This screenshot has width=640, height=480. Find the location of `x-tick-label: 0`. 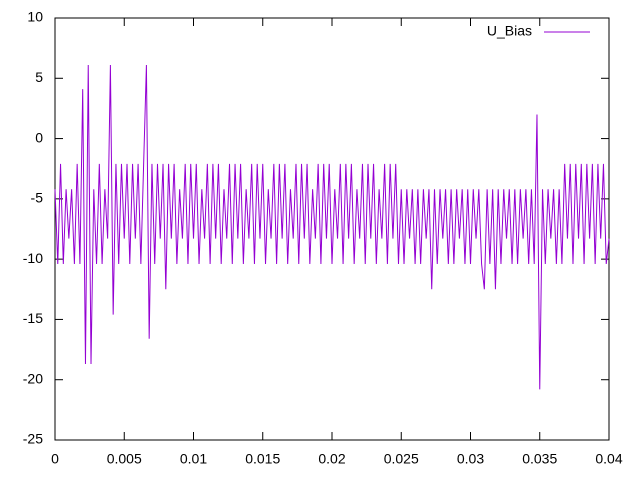

x-tick-label: 0 is located at coordinates (55, 459).